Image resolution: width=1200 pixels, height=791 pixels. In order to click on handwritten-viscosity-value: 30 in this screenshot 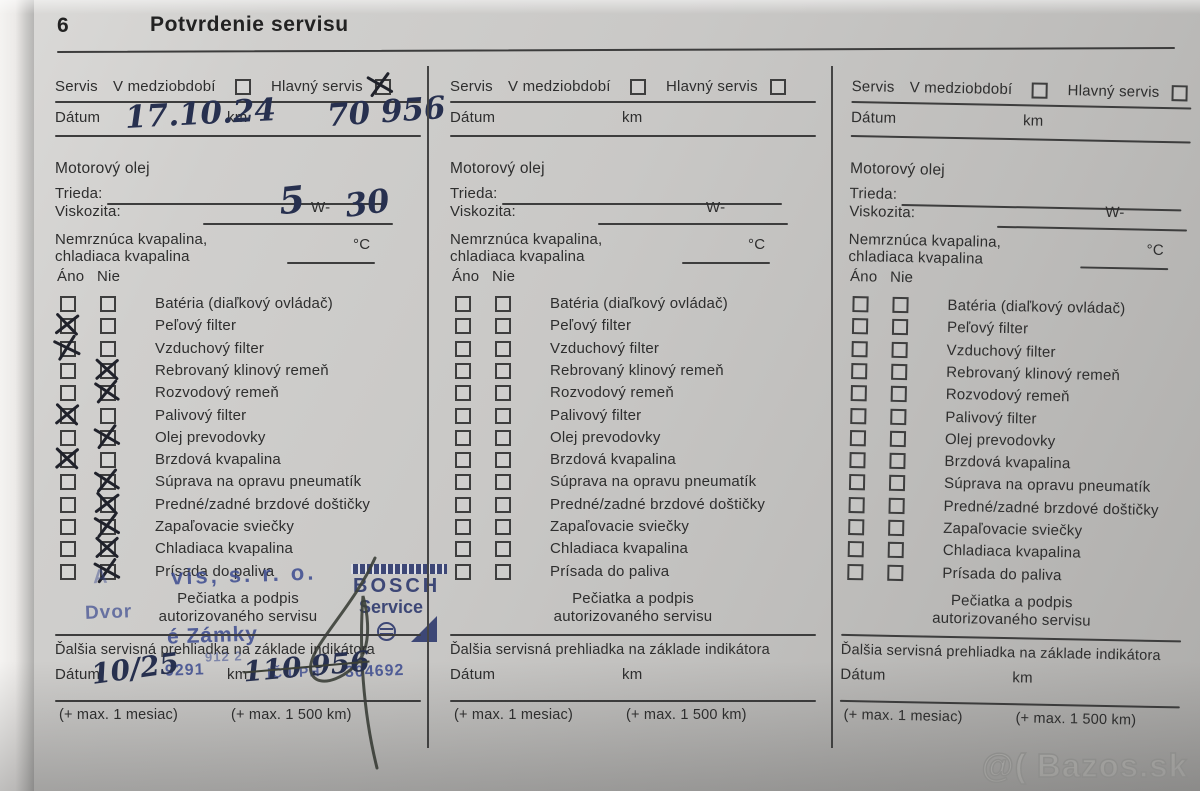, I will do `click(367, 203)`.